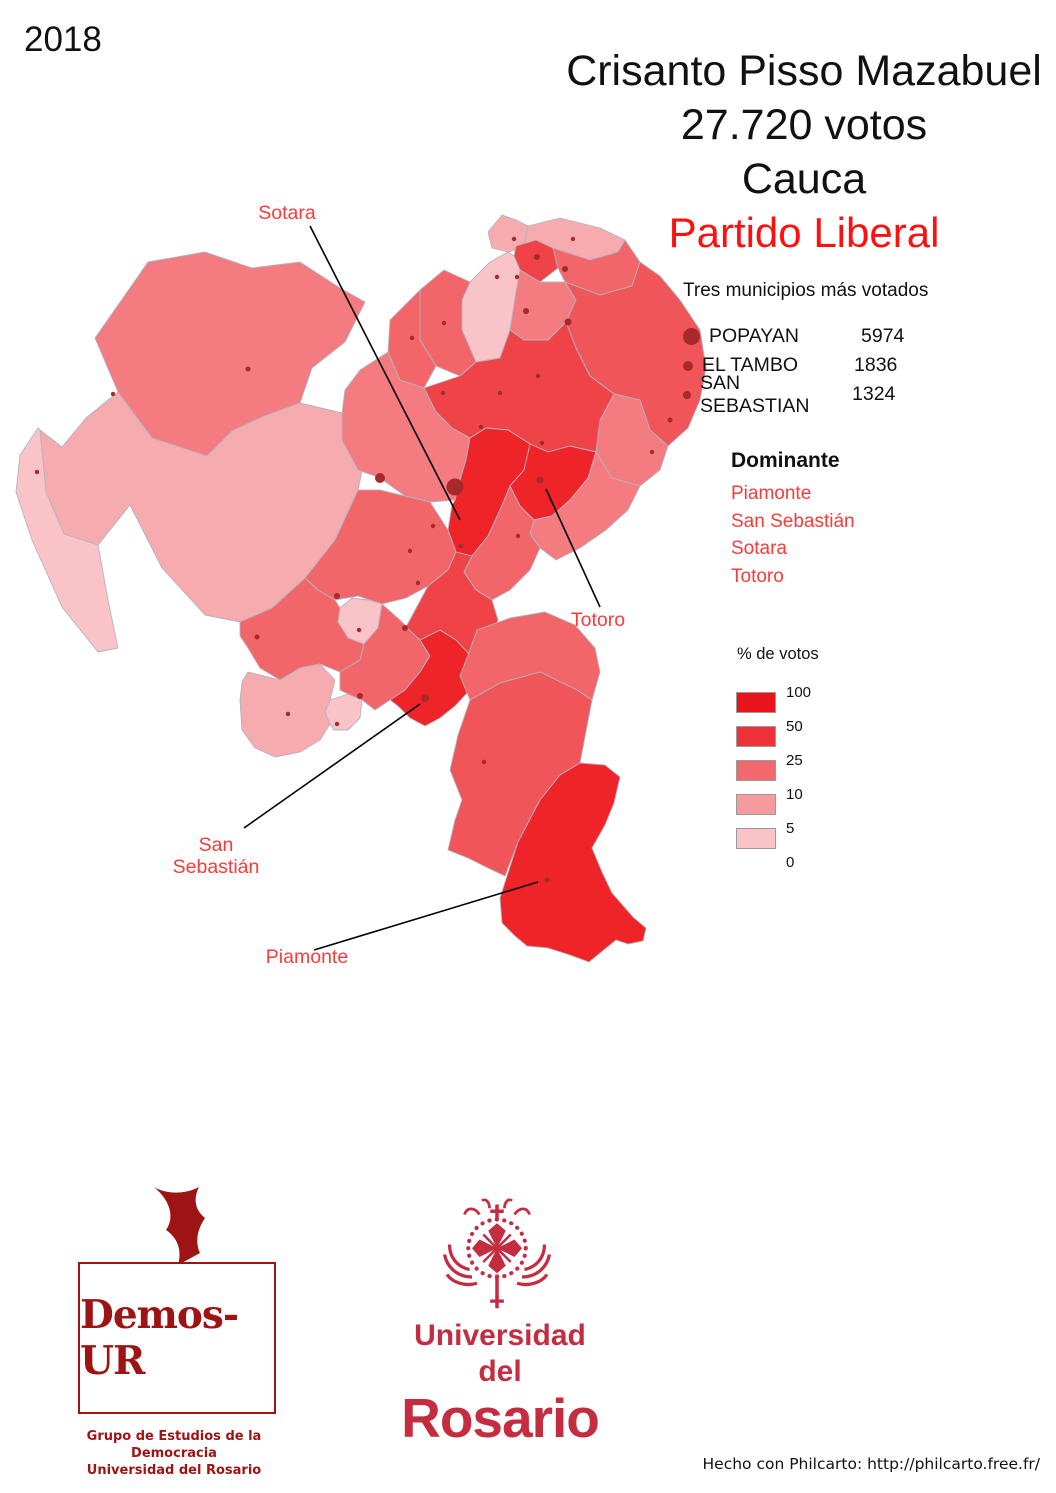  I want to click on year-label: 2018, so click(63, 39).